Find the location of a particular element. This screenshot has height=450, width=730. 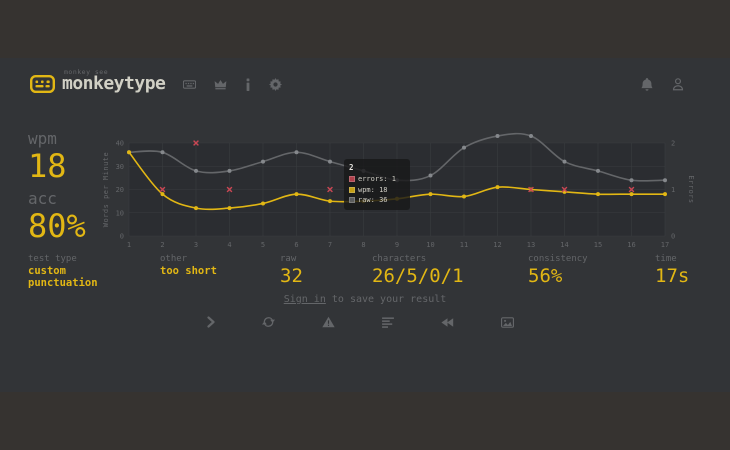

raw-swatch is located at coordinates (352, 200).